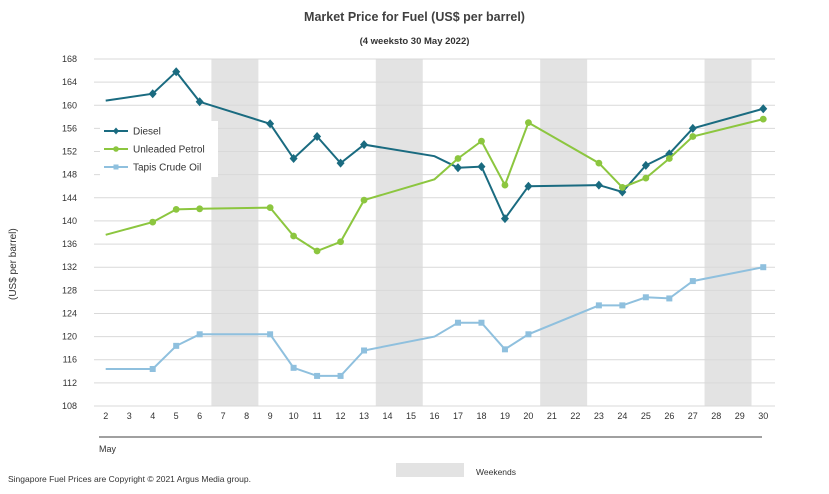 The width and height of the screenshot is (829, 494). What do you see at coordinates (69, 244) in the screenshot?
I see `y-tick-label: 136` at bounding box center [69, 244].